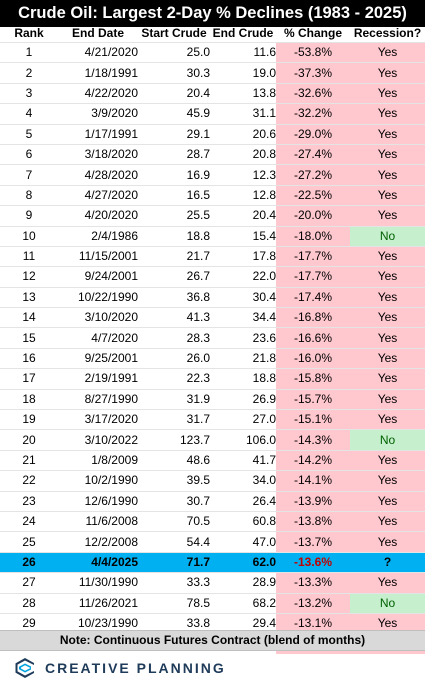  What do you see at coordinates (174, 562) in the screenshot?
I see `start-crude-cell: 71.7` at bounding box center [174, 562].